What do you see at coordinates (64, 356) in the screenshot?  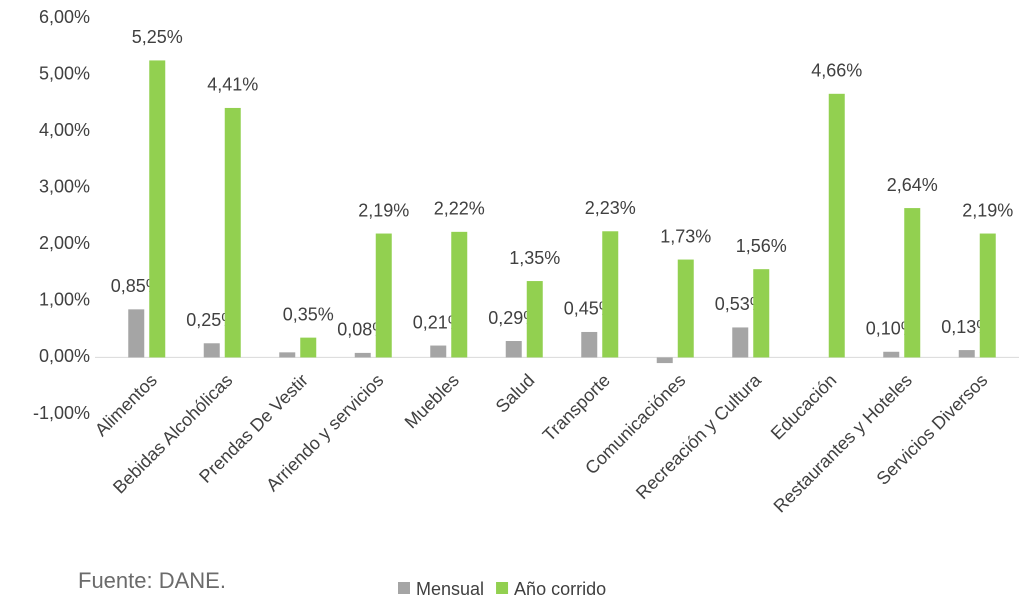 I see `y-tick-label: 0,00%` at bounding box center [64, 356].